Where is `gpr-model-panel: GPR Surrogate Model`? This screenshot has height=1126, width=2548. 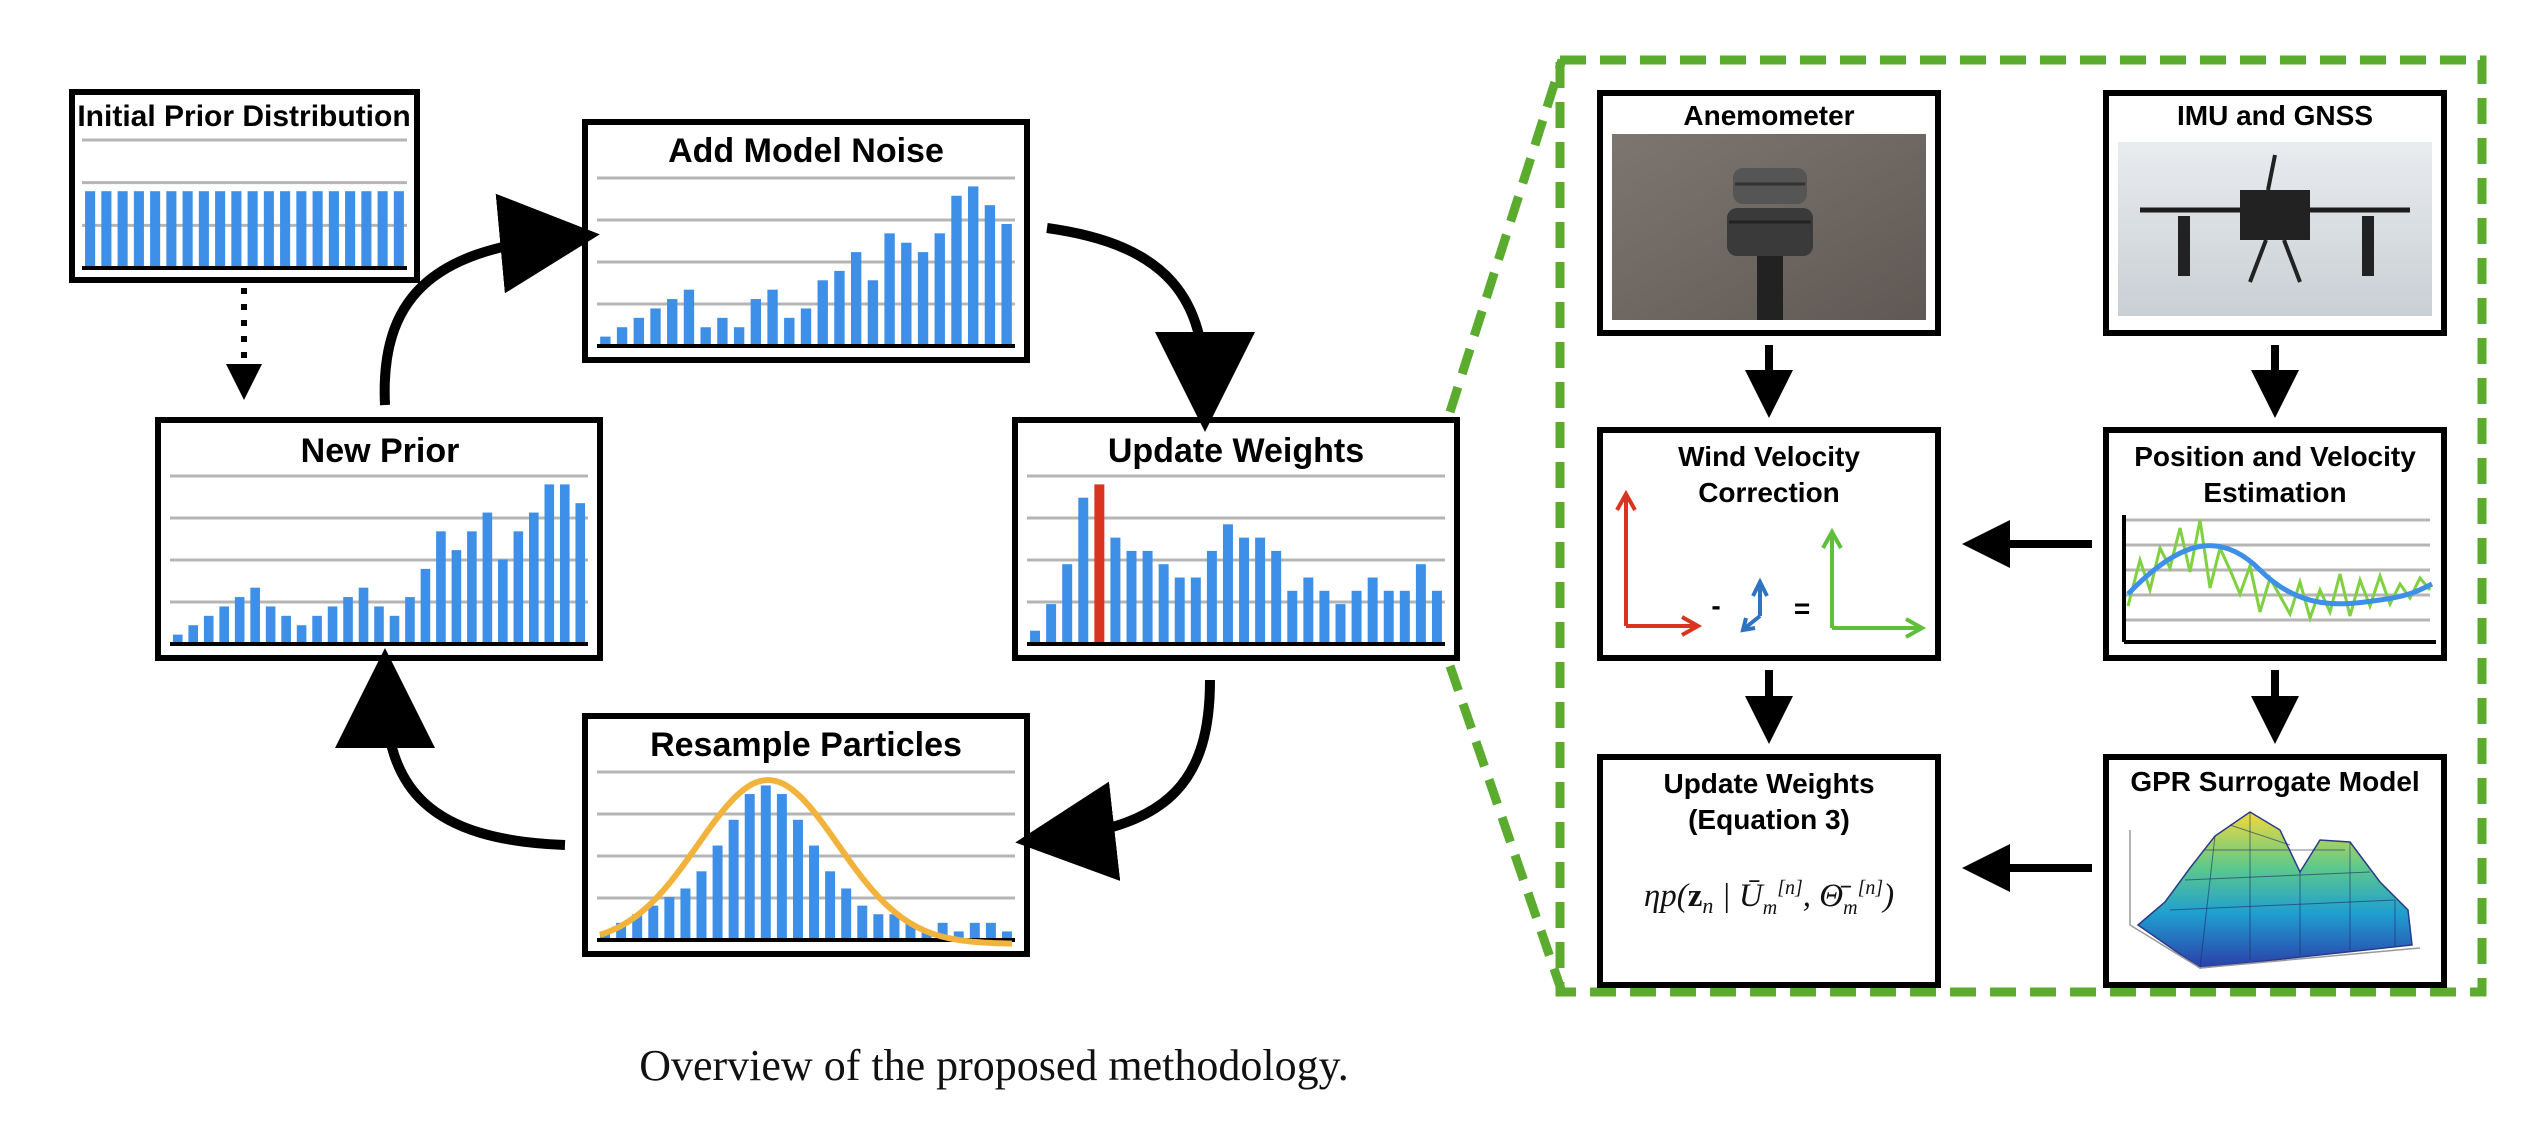 gpr-model-panel: GPR Surrogate Model is located at coordinates (2275, 871).